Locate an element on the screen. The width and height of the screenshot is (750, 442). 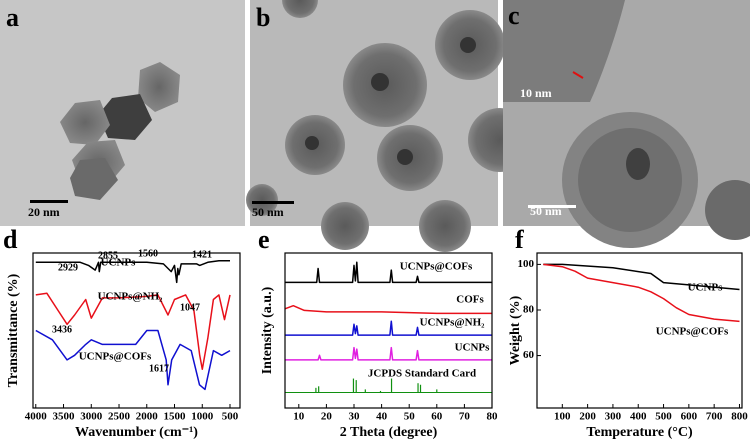
panel-label: f is located at coordinates (519, 239).